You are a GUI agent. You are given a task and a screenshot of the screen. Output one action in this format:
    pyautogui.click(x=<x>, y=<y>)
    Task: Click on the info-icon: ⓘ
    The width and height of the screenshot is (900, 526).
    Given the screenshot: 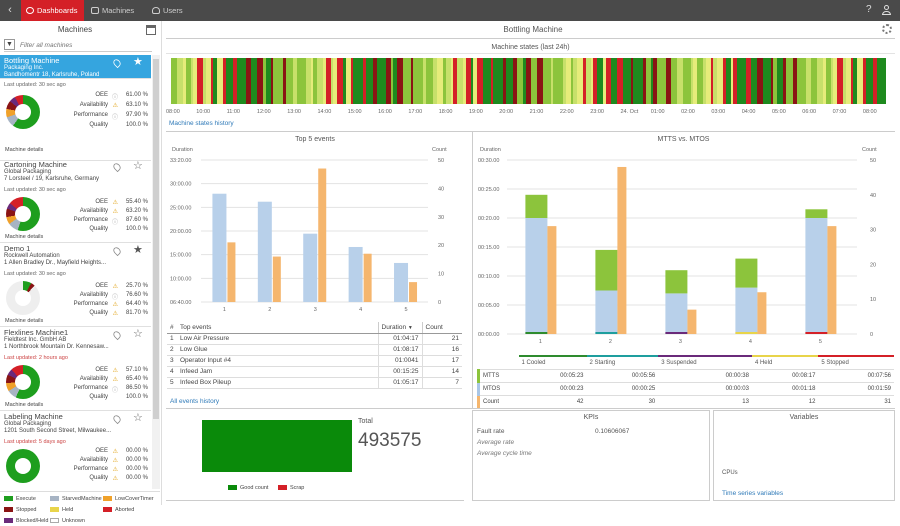 What is the action you would take?
    pyautogui.click(x=114, y=391)
    